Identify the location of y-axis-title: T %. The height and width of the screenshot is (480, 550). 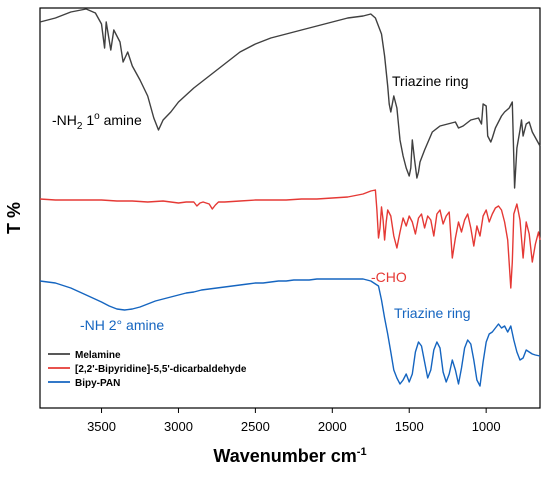
(14, 218).